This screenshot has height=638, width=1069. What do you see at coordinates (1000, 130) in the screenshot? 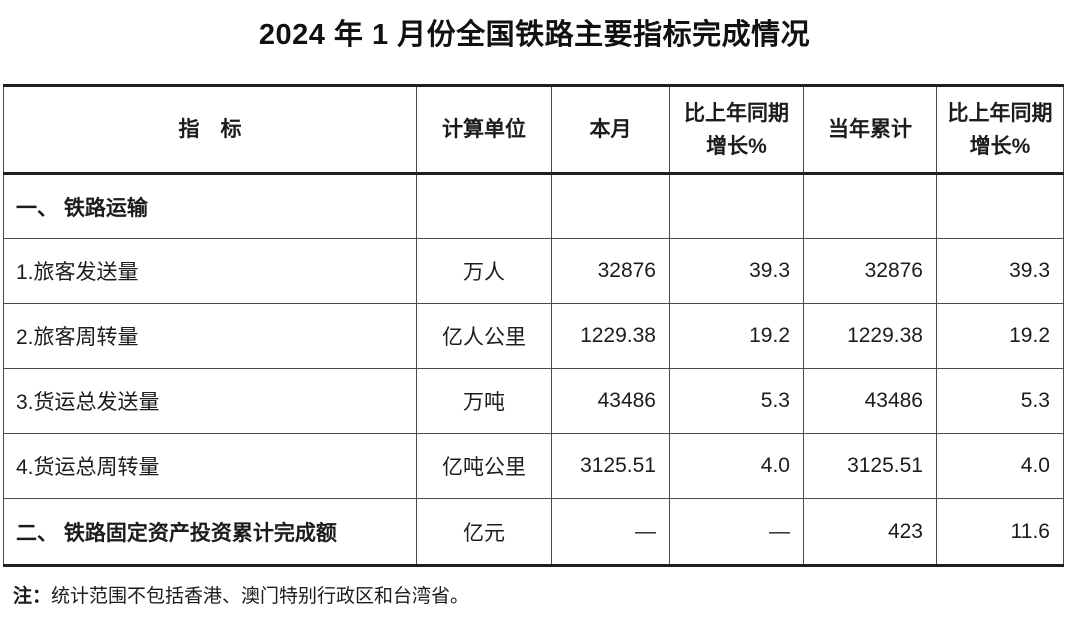
I see `col-header-ytd-growth: 比上年同期增长%` at bounding box center [1000, 130].